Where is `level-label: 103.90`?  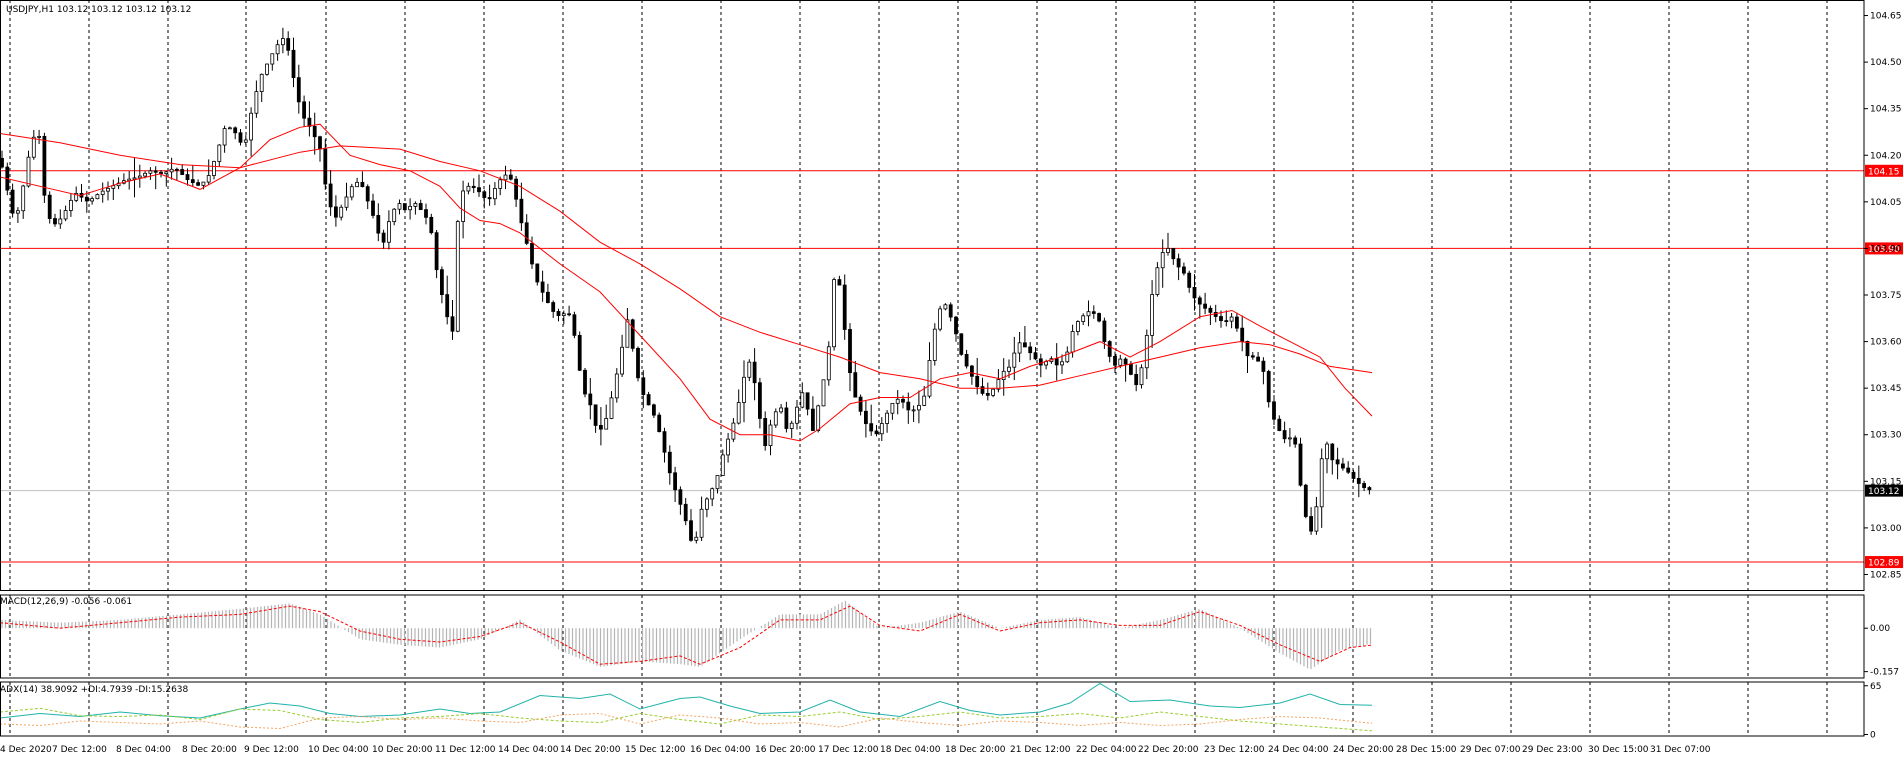
level-label: 103.90 is located at coordinates (1884, 250).